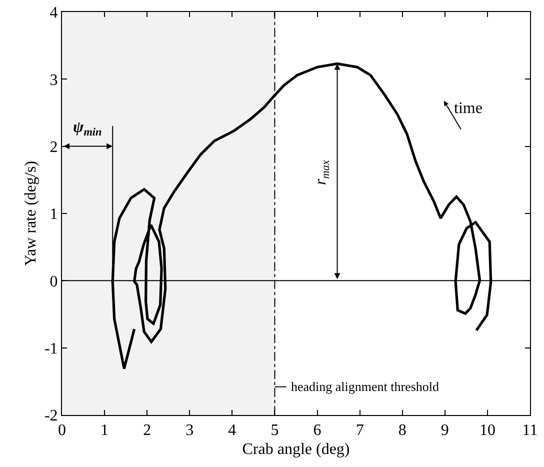 The height and width of the screenshot is (467, 544). I want to click on y-tick-label: 1, so click(54, 215).